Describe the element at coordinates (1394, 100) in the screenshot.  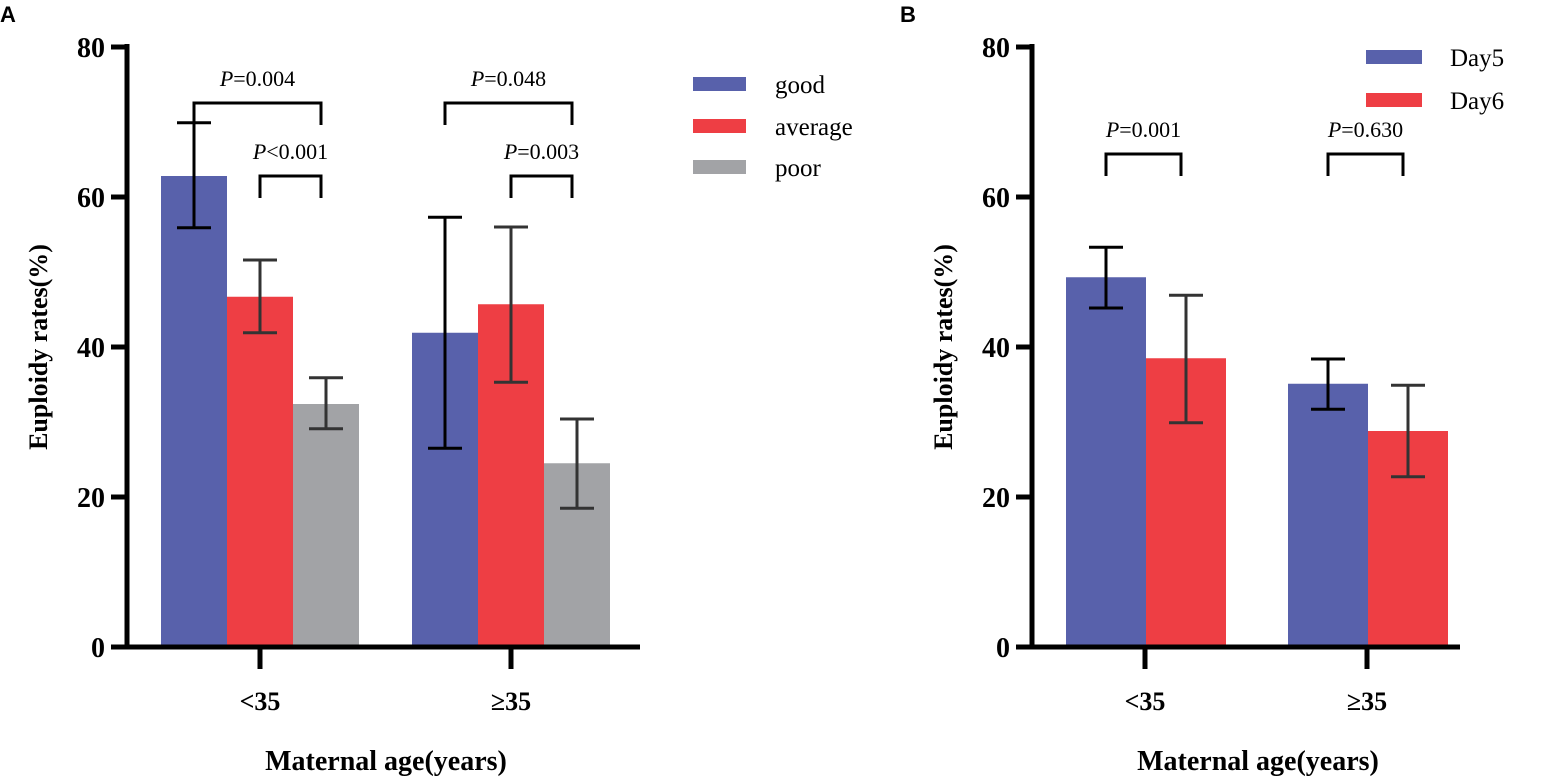
I see `legend-swatch-day6` at that location.